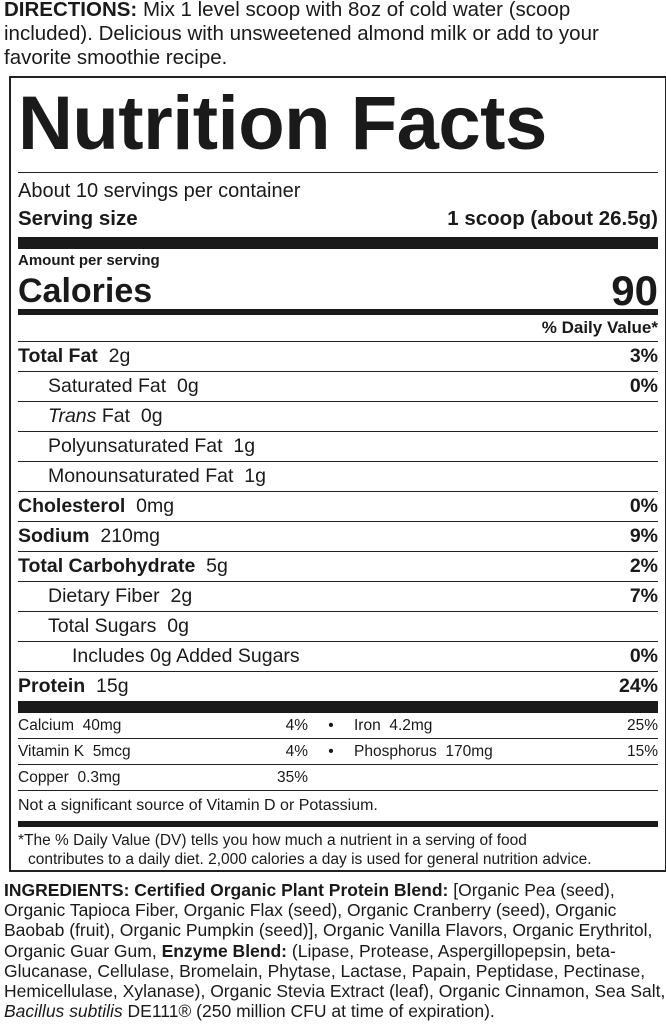 The image size is (666, 1024). I want to click on nutrient-row: Total Fat 2g 3%, so click(338, 357).